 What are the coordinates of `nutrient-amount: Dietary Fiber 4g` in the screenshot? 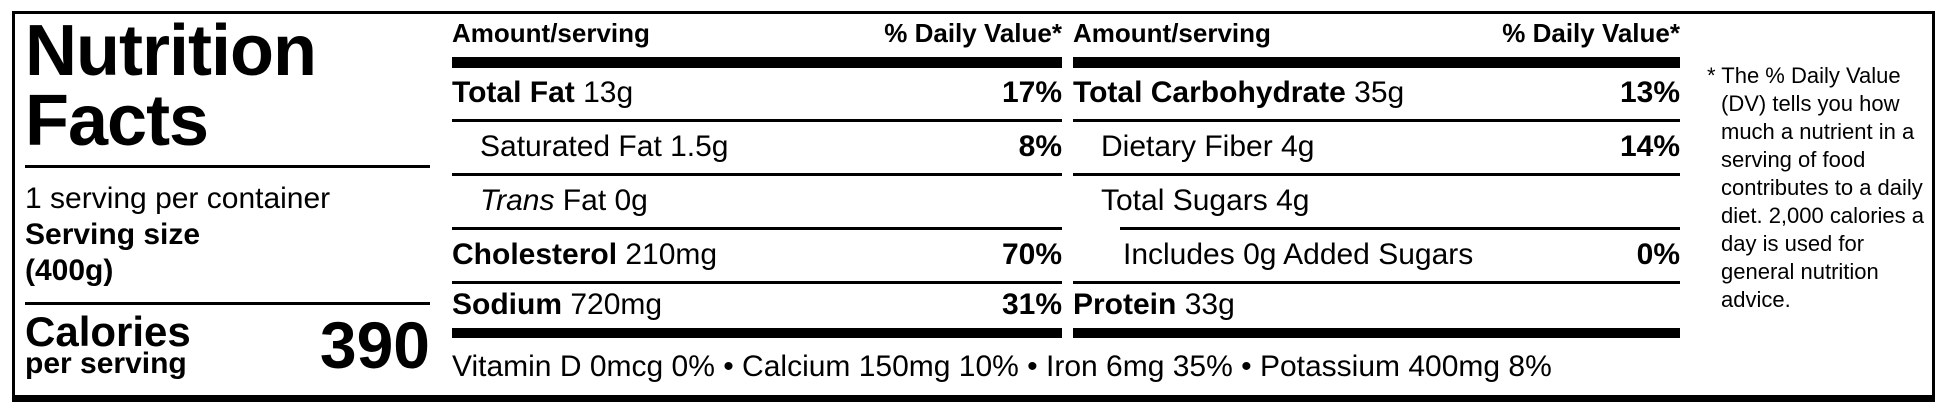 It's located at (1208, 146).